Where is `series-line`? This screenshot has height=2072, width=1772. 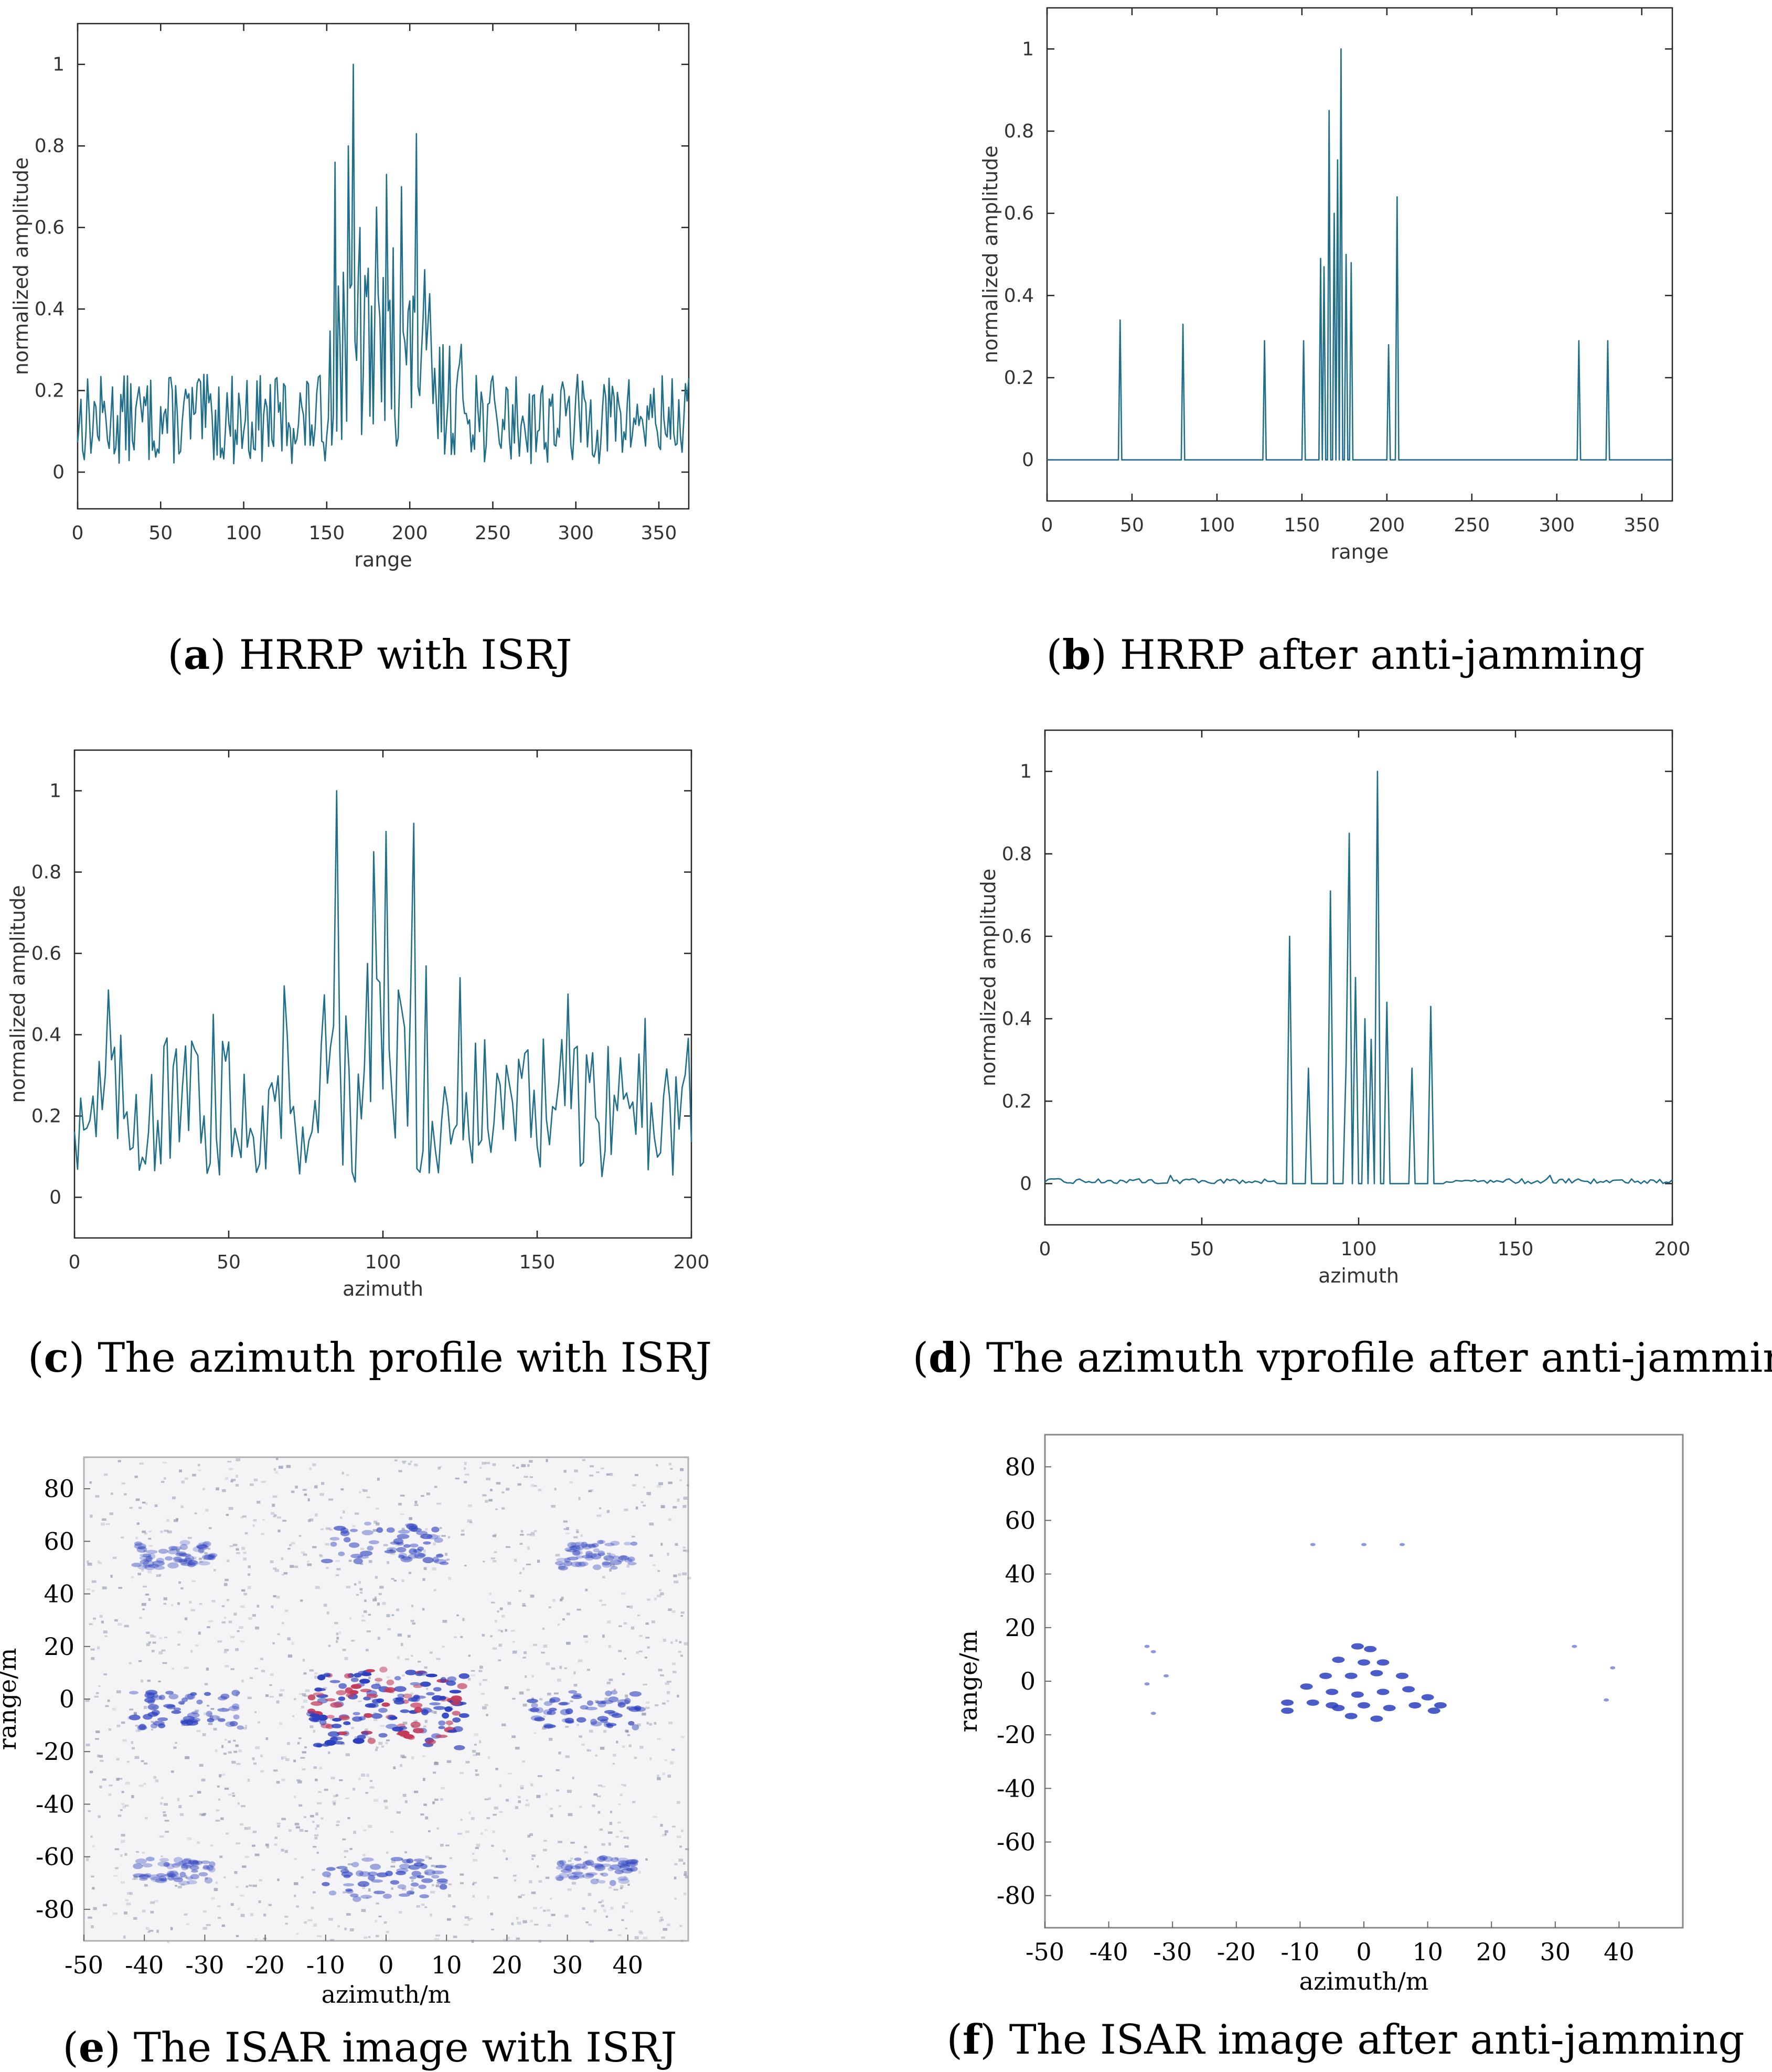 series-line is located at coordinates (384, 264).